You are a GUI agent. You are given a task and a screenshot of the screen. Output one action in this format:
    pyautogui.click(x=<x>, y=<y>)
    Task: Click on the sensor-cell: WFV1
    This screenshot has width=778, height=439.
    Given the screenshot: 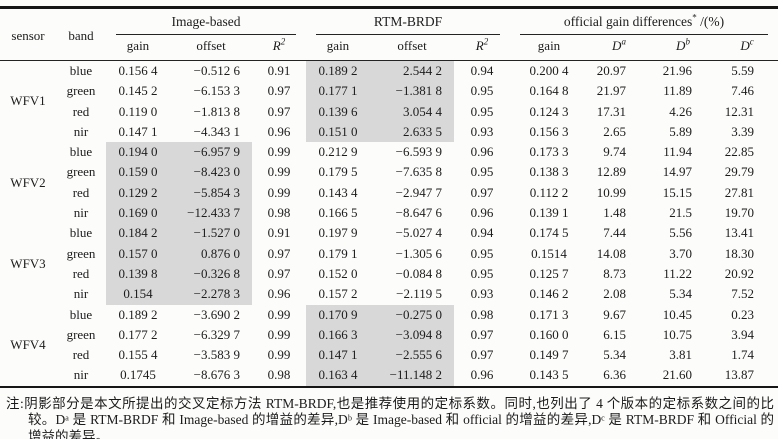 What is the action you would take?
    pyautogui.click(x=28, y=101)
    